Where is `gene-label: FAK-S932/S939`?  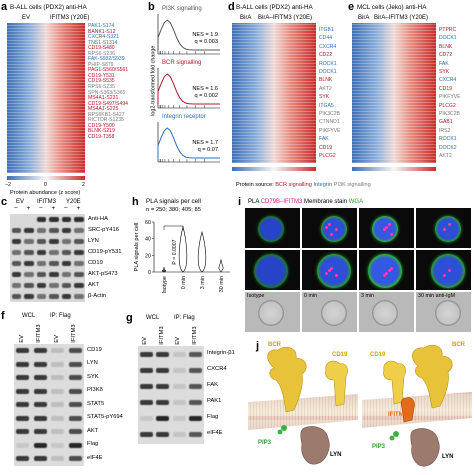 gene-label: FAK-S932/S939 is located at coordinates (106, 59).